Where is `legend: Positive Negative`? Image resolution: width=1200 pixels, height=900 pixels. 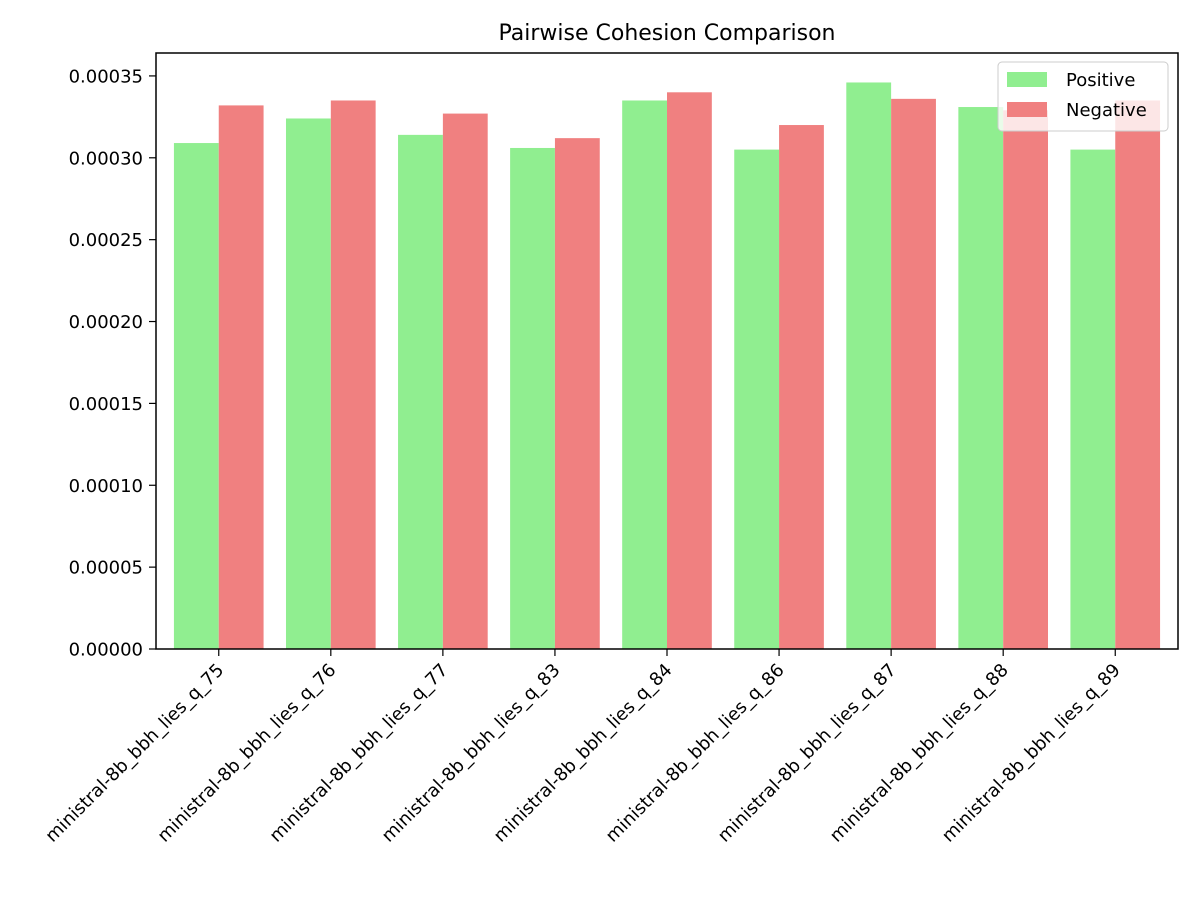
legend: Positive Negative is located at coordinates (1083, 96).